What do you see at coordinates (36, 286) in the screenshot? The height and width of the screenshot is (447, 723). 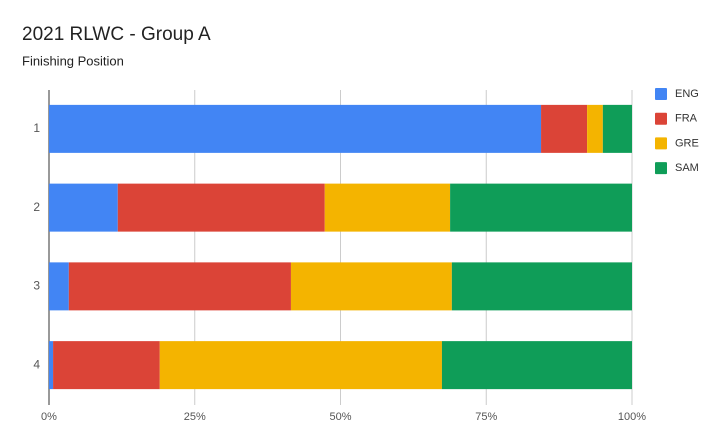 I see `y-tick-label: 3` at bounding box center [36, 286].